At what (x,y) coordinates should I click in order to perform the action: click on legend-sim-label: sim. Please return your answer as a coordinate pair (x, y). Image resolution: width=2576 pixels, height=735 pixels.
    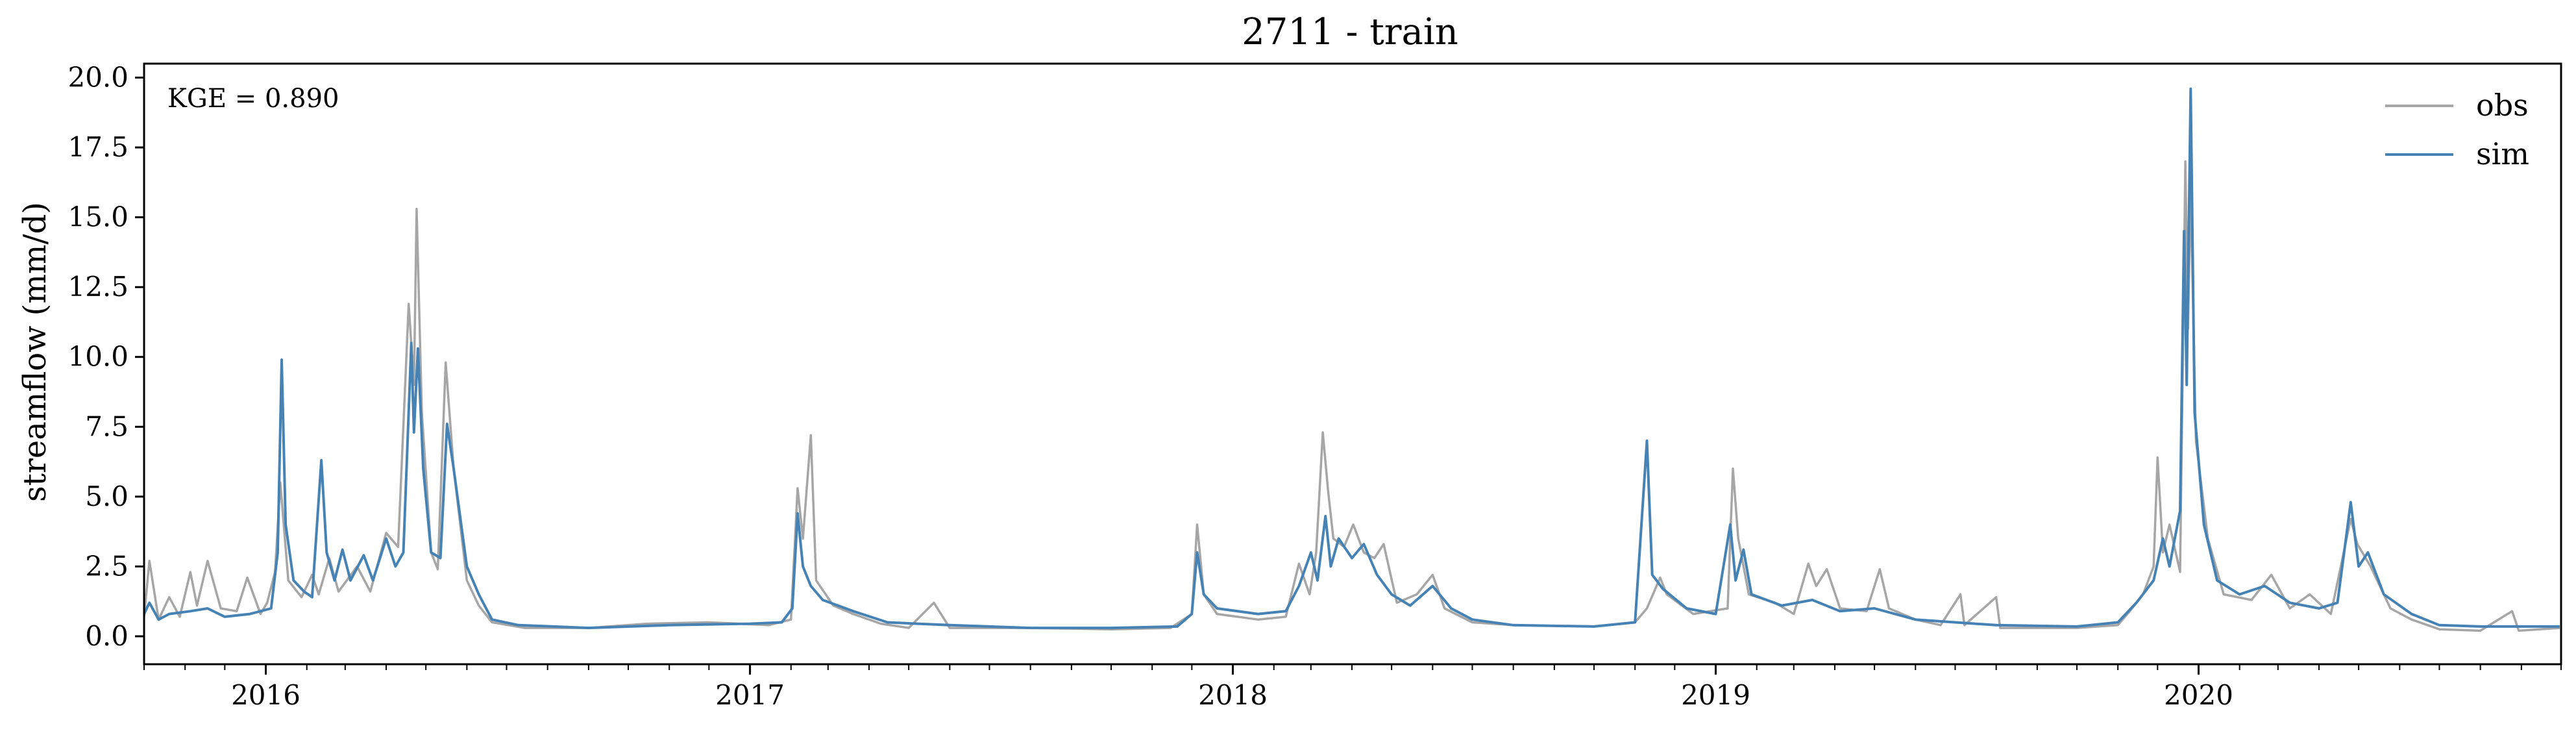
    Looking at the image, I should click on (2502, 153).